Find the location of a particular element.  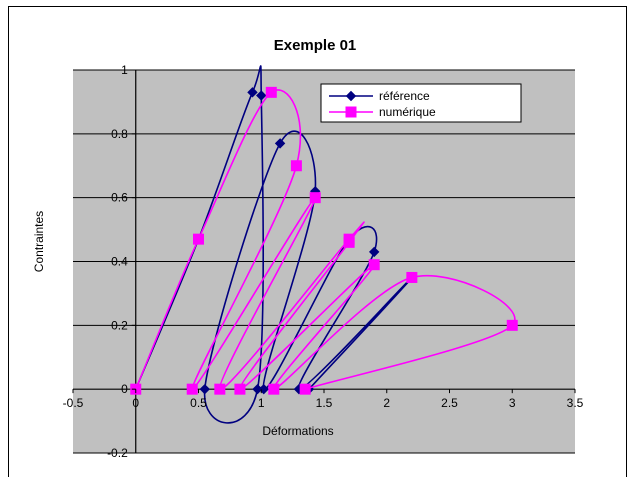

y-tick-label: 0.6 is located at coordinates (119, 198).